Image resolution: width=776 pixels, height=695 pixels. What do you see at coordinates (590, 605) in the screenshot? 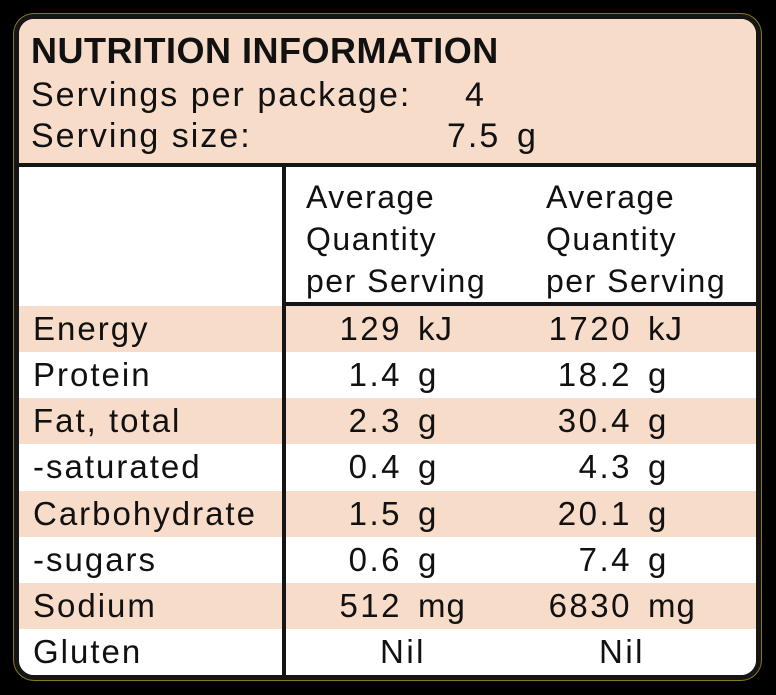
I see `value-number: 6830` at bounding box center [590, 605].